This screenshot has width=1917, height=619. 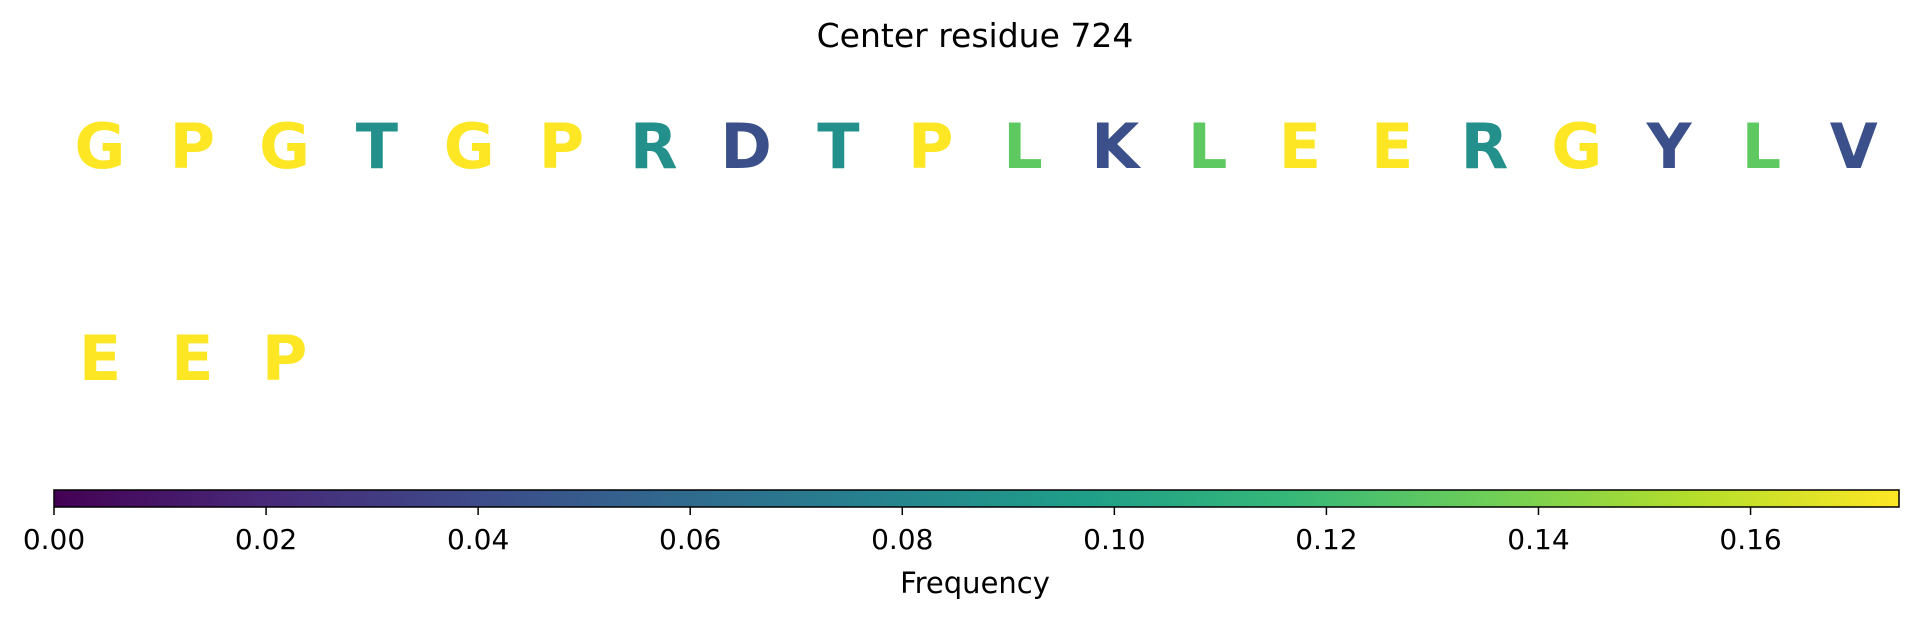 What do you see at coordinates (1114, 539) in the screenshot?
I see `colorbar-tick-label: 0.10` at bounding box center [1114, 539].